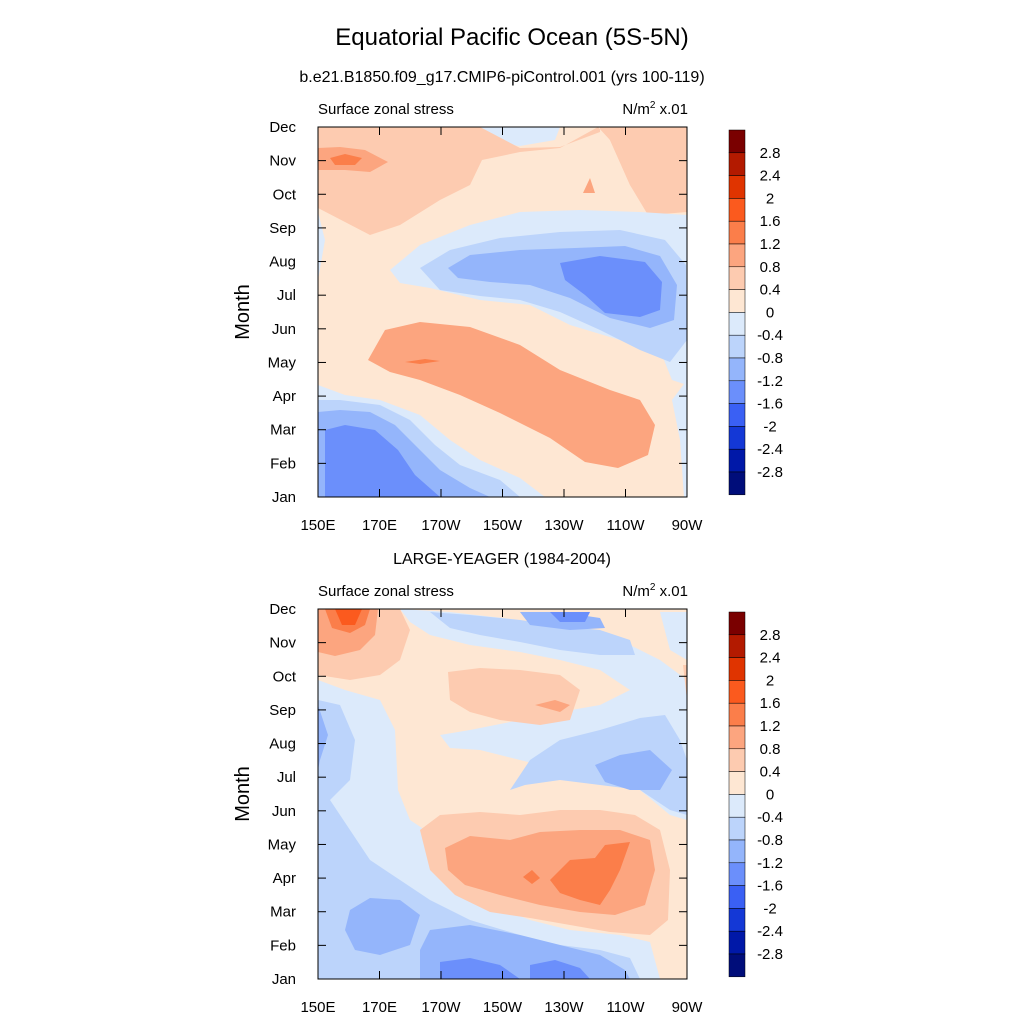 The height and width of the screenshot is (1024, 1024). What do you see at coordinates (502, 312) in the screenshot?
I see `contour-field` at bounding box center [502, 312].